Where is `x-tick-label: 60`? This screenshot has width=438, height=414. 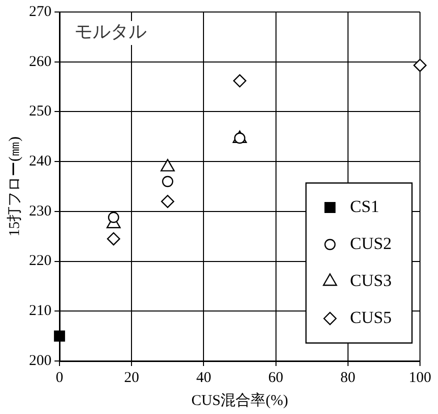 x-tick-label: 60 is located at coordinates (276, 378).